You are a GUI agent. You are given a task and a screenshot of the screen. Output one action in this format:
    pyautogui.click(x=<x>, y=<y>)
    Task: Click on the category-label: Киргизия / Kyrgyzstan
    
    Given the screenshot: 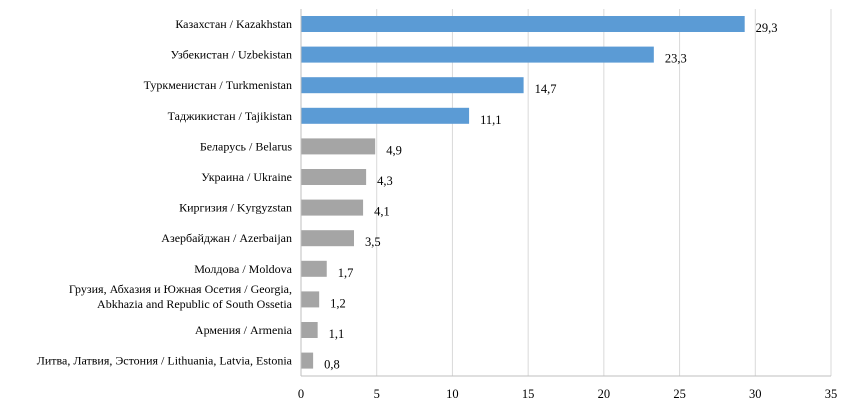 What is the action you would take?
    pyautogui.click(x=235, y=208)
    